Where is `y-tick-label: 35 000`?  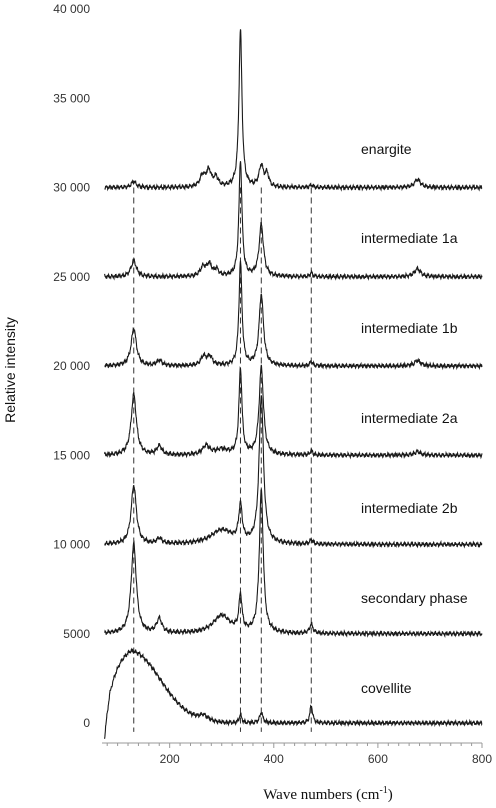 y-tick-label: 35 000 is located at coordinates (71, 98).